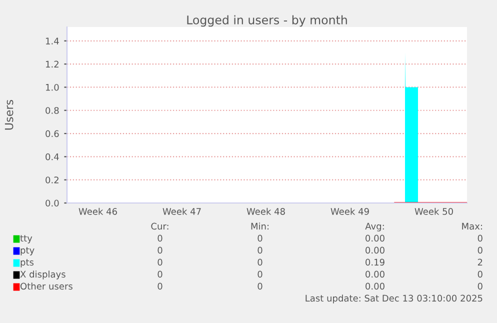 The width and height of the screenshot is (497, 323). What do you see at coordinates (52, 156) in the screenshot?
I see `y-tick-label: 0.4` at bounding box center [52, 156].